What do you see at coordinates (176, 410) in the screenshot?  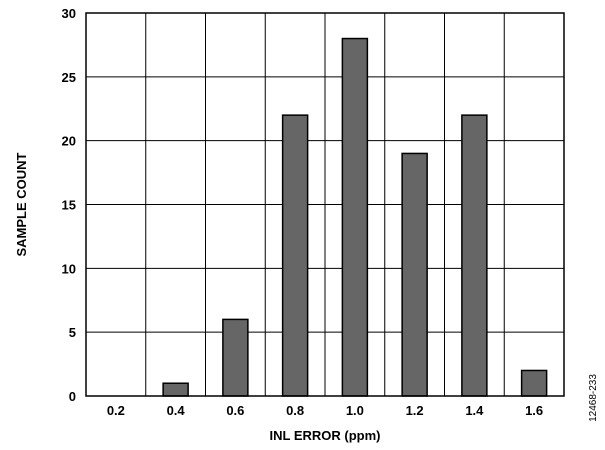 I see `x-tick-label: 0.4` at bounding box center [176, 410].